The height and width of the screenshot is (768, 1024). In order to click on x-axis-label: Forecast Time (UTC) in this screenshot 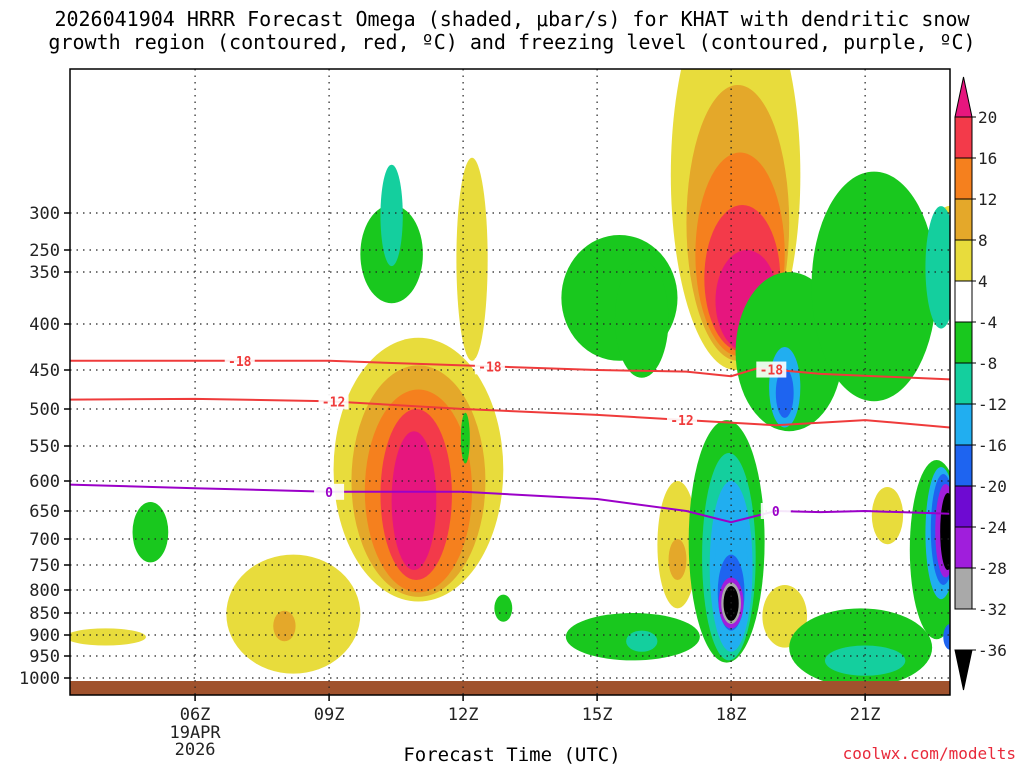, I will do `click(512, 755)`.